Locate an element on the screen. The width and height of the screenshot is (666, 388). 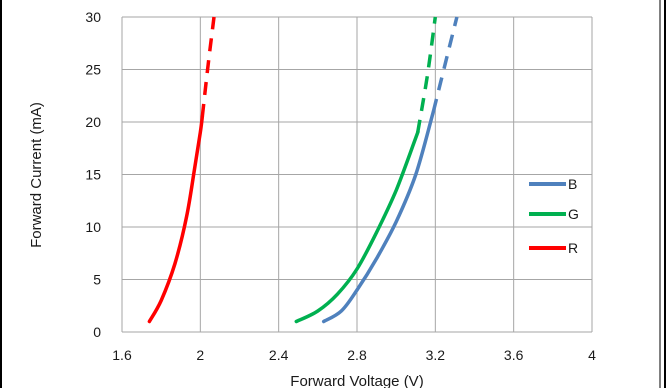
x-tick-label-3: 2.8 is located at coordinates (357, 355).